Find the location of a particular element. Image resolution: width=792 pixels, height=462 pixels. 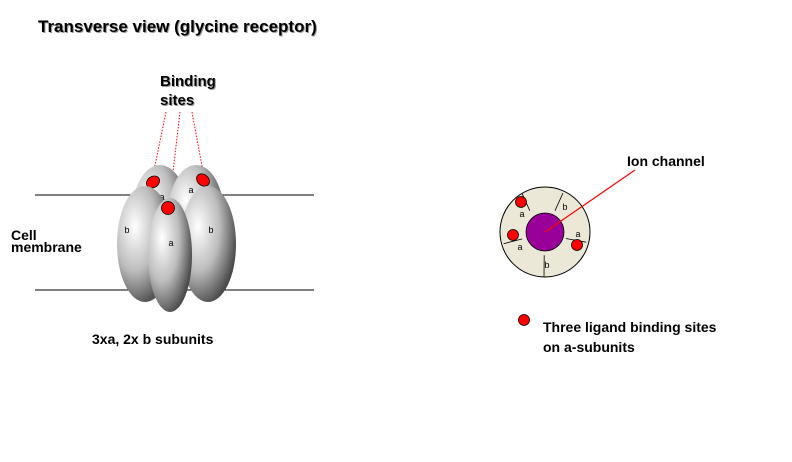

ring-segment-top-left-label: a is located at coordinates (521, 214).